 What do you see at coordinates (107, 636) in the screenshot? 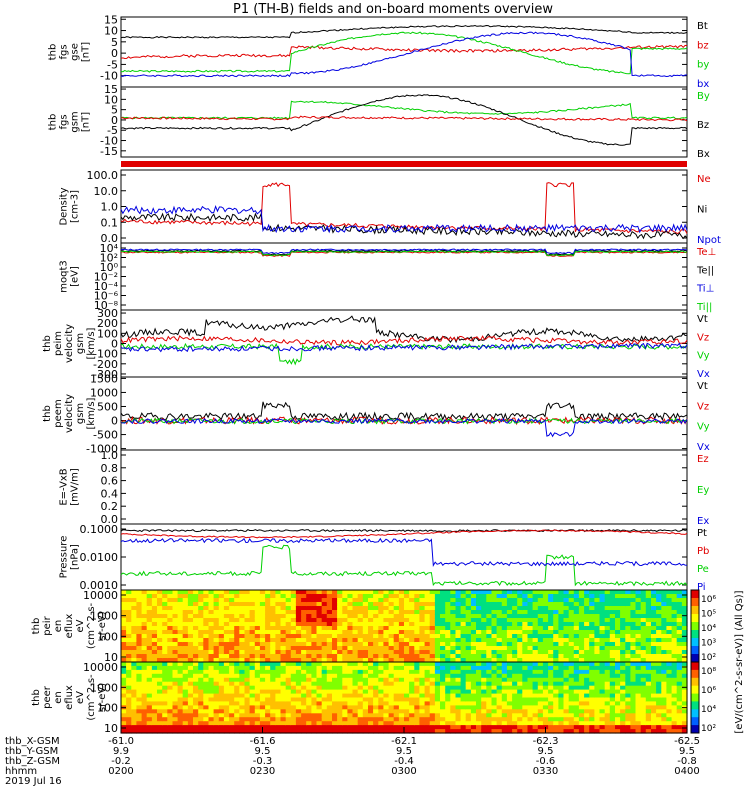
I see `y-tick-label: 100` at bounding box center [107, 636].